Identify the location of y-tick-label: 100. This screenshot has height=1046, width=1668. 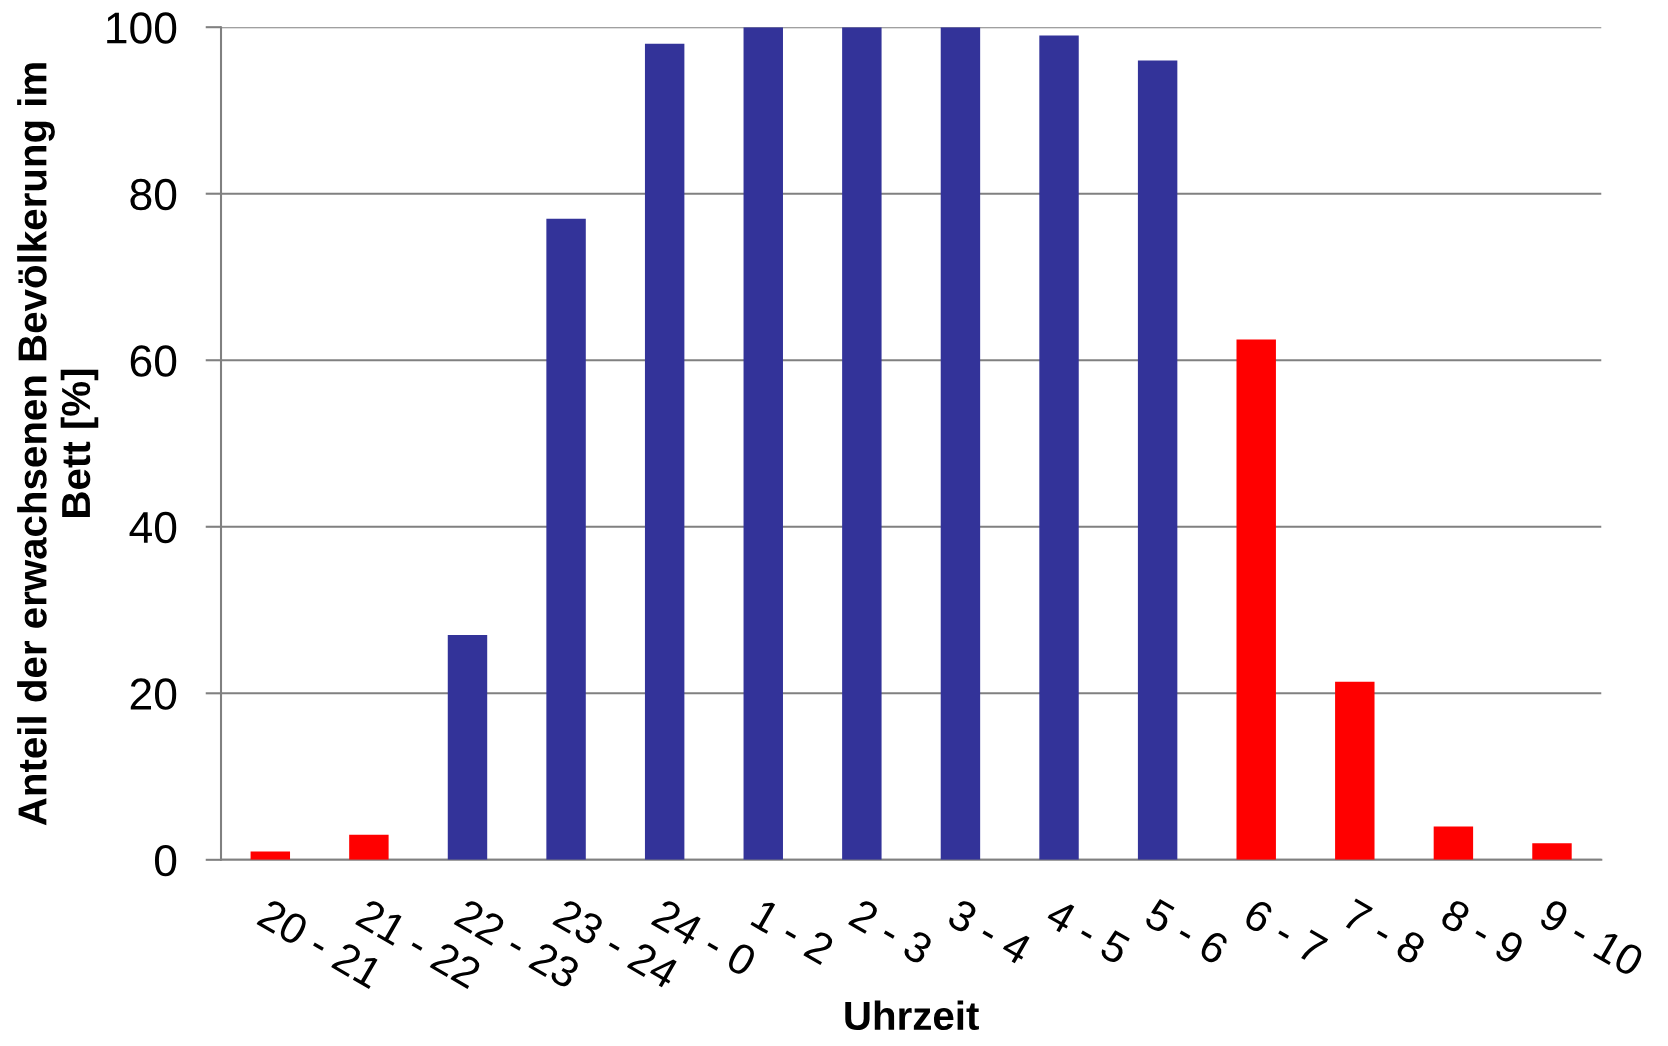
(142, 28).